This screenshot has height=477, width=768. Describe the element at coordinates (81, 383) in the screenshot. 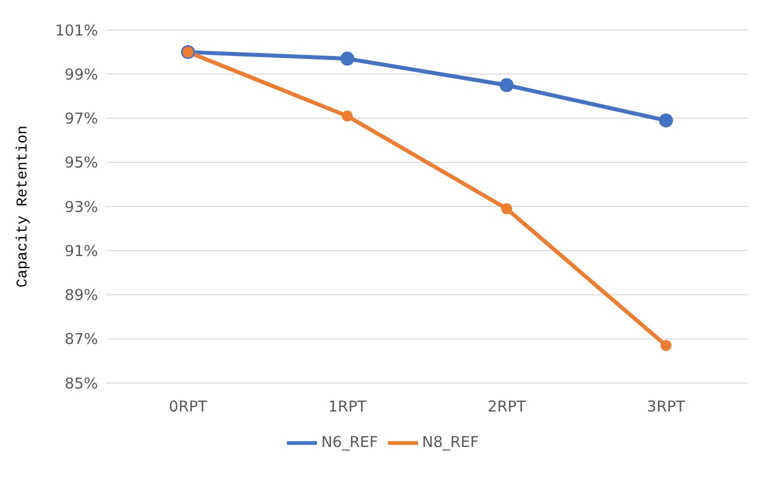

I see `y-tick-label: 85%` at that location.